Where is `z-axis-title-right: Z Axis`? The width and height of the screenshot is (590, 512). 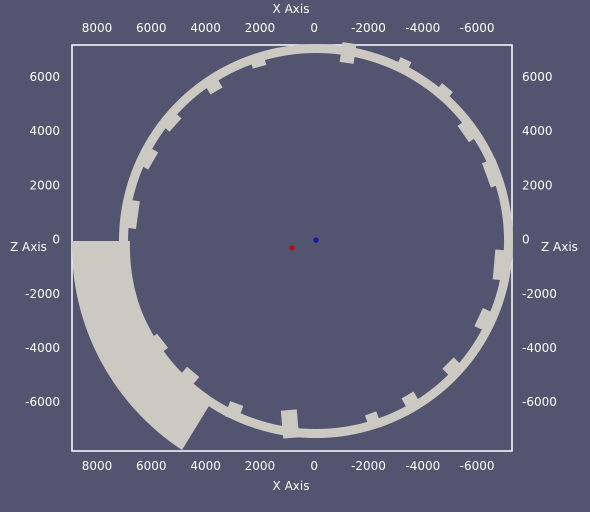
z-axis-title-right: Z Axis is located at coordinates (559, 247).